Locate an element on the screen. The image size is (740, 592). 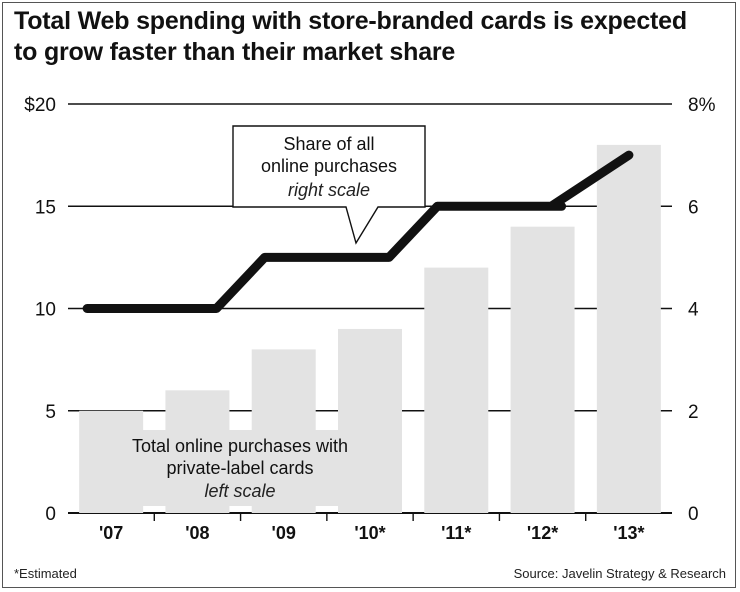
x-tick-label: '09 is located at coordinates (284, 533).